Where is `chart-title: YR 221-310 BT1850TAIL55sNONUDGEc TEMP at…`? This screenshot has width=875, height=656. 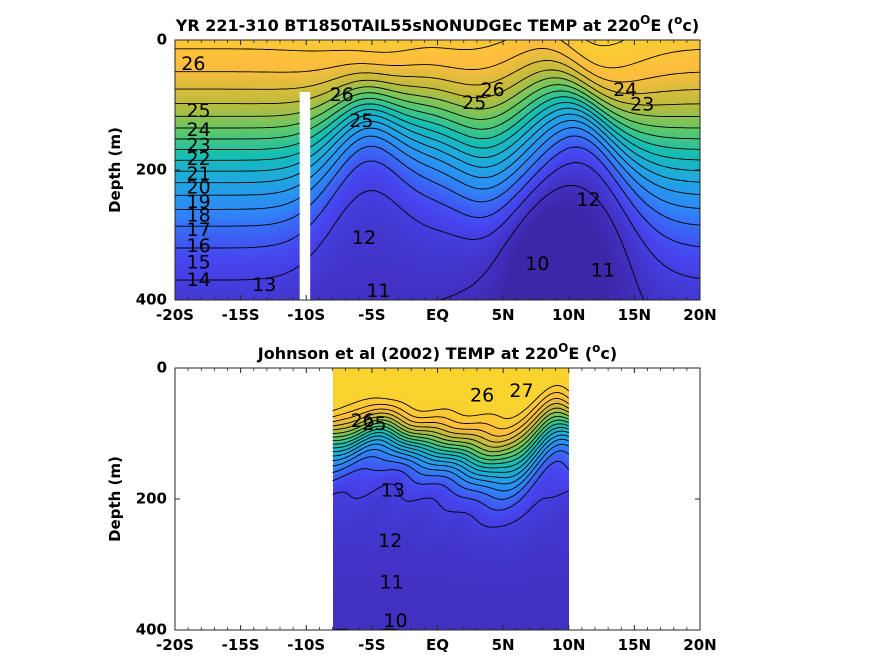
chart-title: YR 221-310 BT1850TAIL55sNONUDGEc TEMP at… is located at coordinates (437, 24).